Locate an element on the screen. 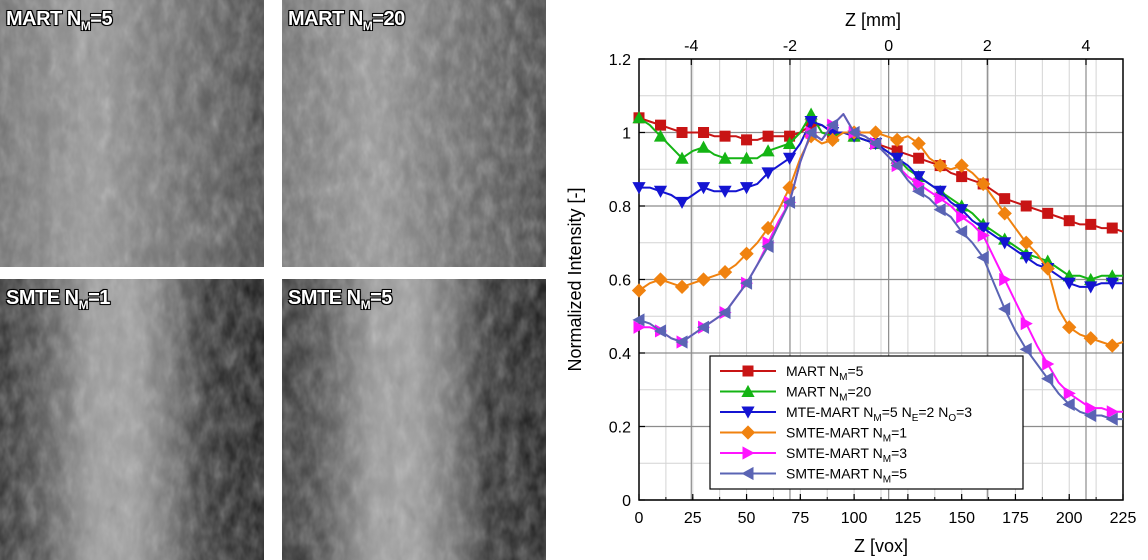 The image size is (1148, 560). tomography-image-smte-nm5: SMTE NM=5 is located at coordinates (414, 419).